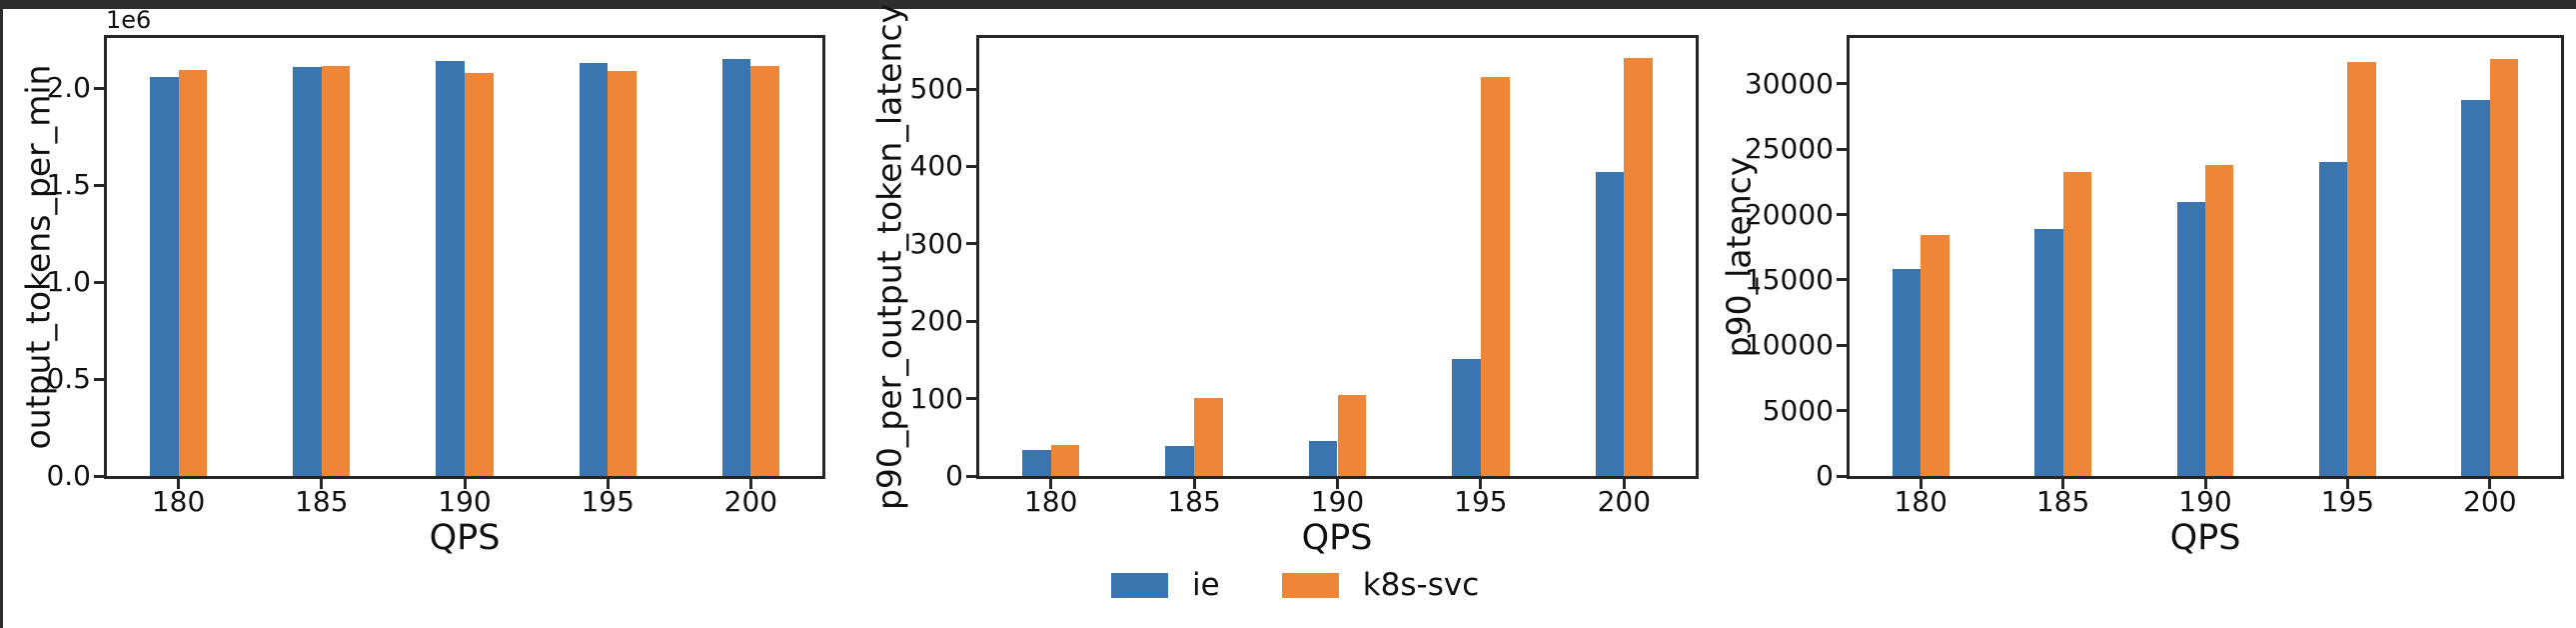 The height and width of the screenshot is (628, 2576). I want to click on legend-label-ie: ie, so click(1206, 585).